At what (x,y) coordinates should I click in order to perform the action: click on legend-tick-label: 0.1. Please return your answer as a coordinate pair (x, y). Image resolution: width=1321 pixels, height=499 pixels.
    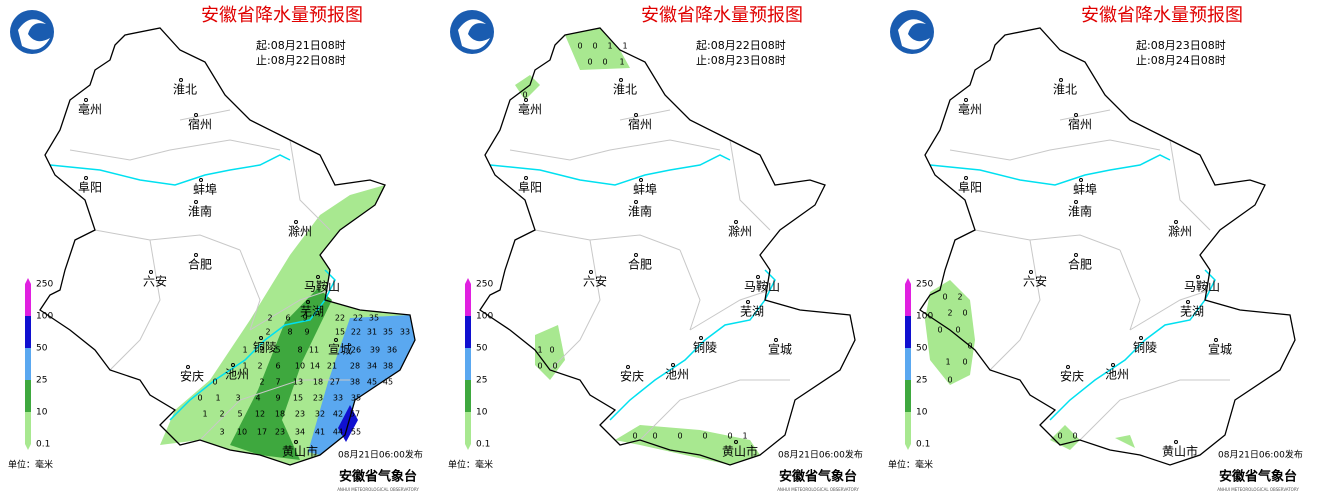
    Looking at the image, I should click on (483, 445).